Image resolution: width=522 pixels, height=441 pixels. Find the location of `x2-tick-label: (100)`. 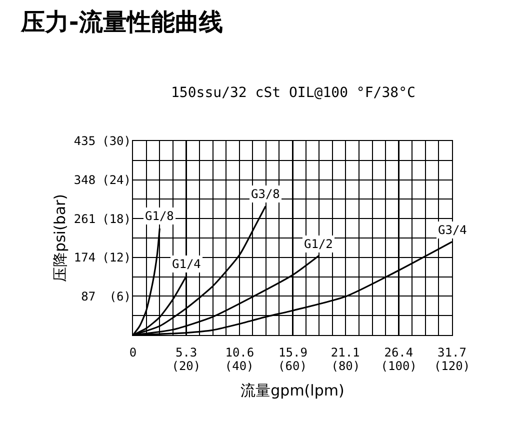

x2-tick-label: (100) is located at coordinates (398, 366).